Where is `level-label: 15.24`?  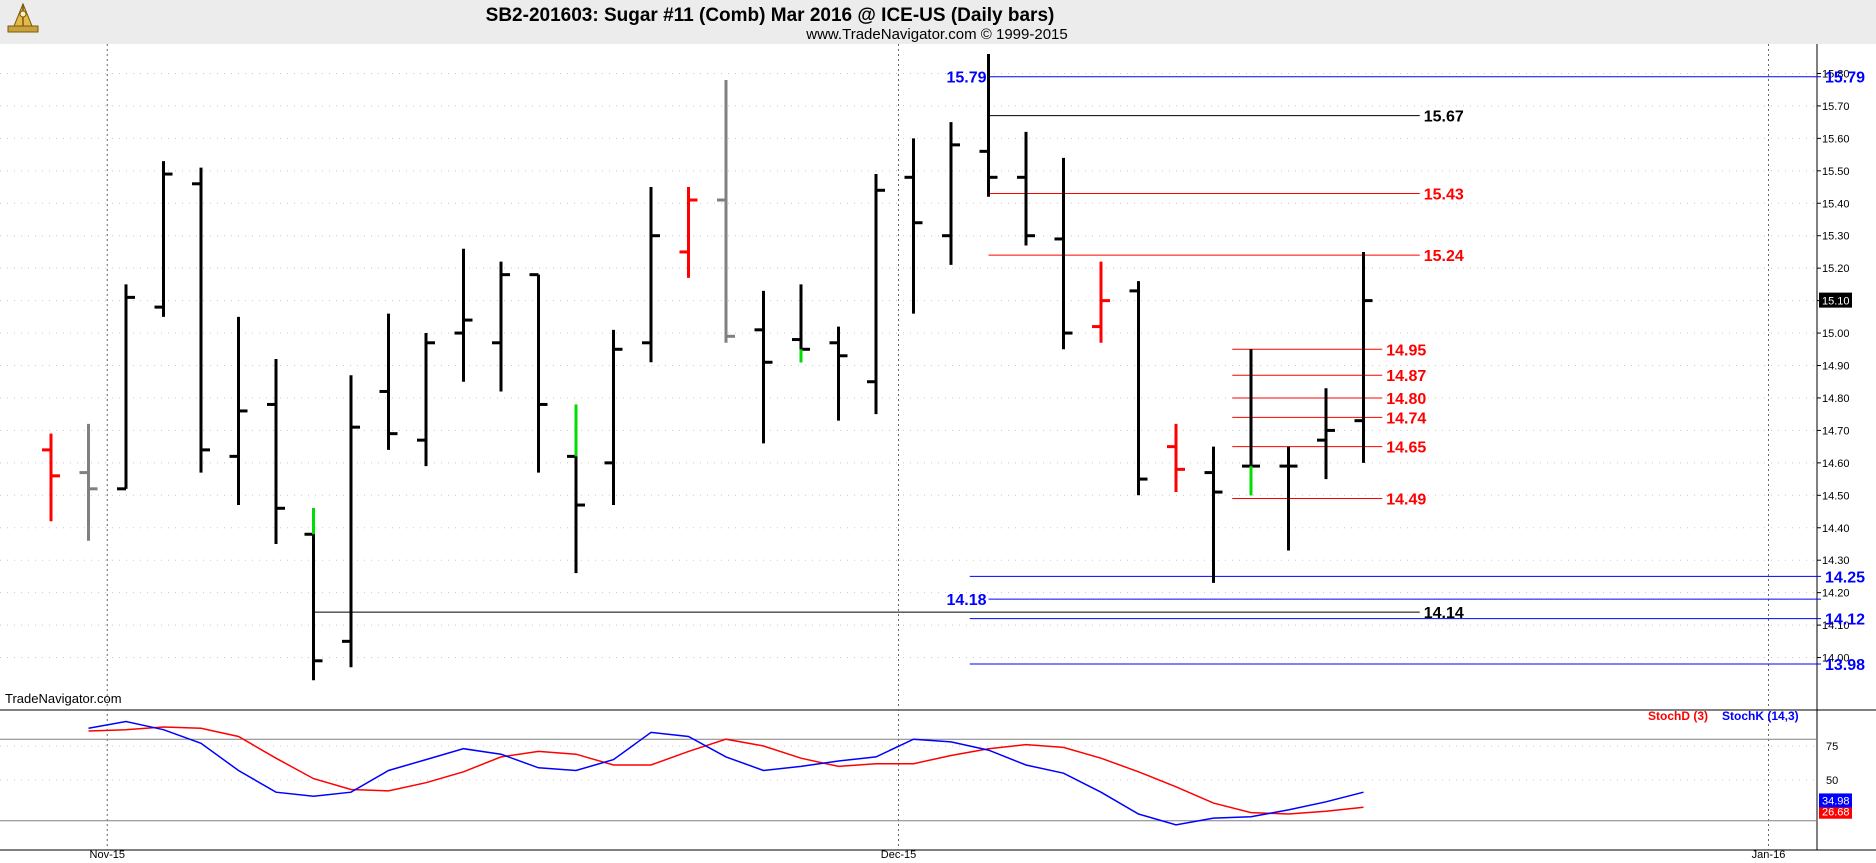 level-label: 15.24 is located at coordinates (1444, 256).